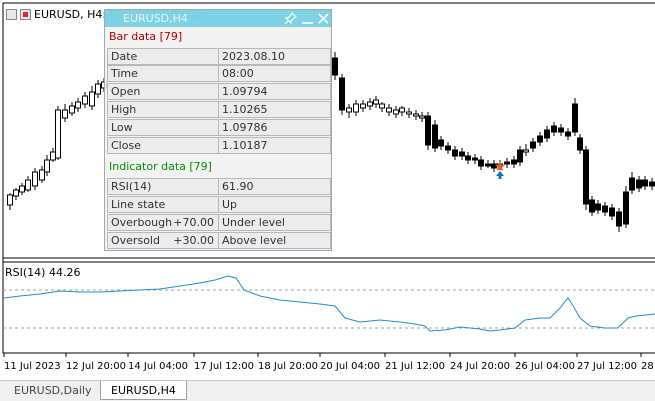 Image resolution: width=655 pixels, height=401 pixels. I want to click on row-value: 1.10265, so click(275, 109).